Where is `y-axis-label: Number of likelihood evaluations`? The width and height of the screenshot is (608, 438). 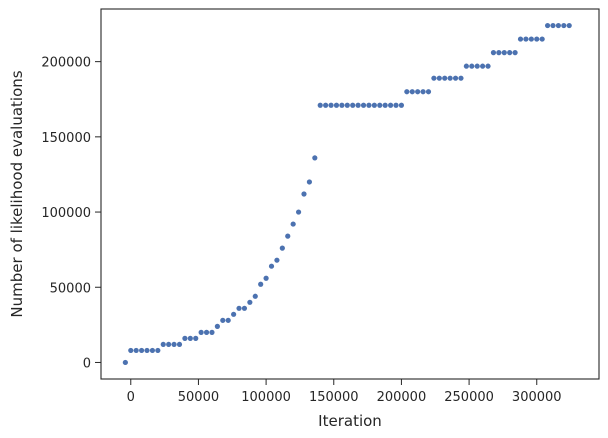
y-axis-label: Number of likelihood evaluations is located at coordinates (17, 193).